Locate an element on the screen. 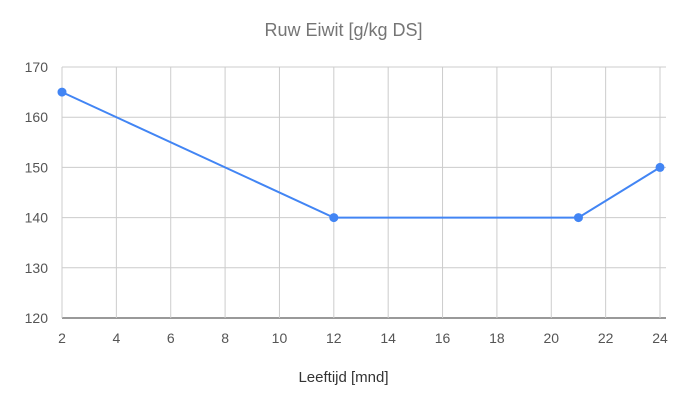 The width and height of the screenshot is (687, 409). x-tick-label: 24 is located at coordinates (660, 338).